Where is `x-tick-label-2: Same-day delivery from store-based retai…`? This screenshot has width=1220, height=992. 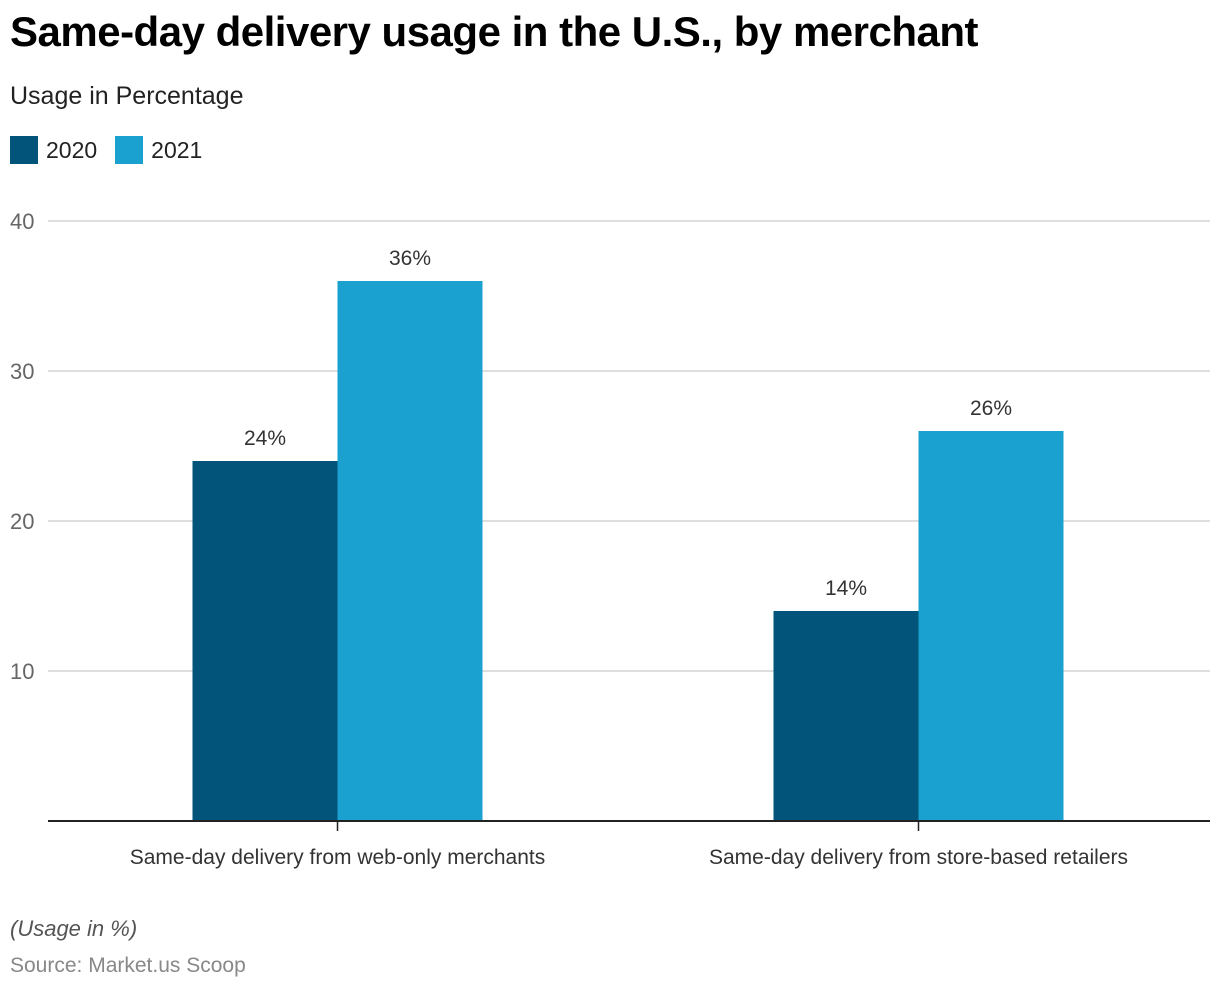 x-tick-label-2: Same-day delivery from store-based retai… is located at coordinates (918, 857).